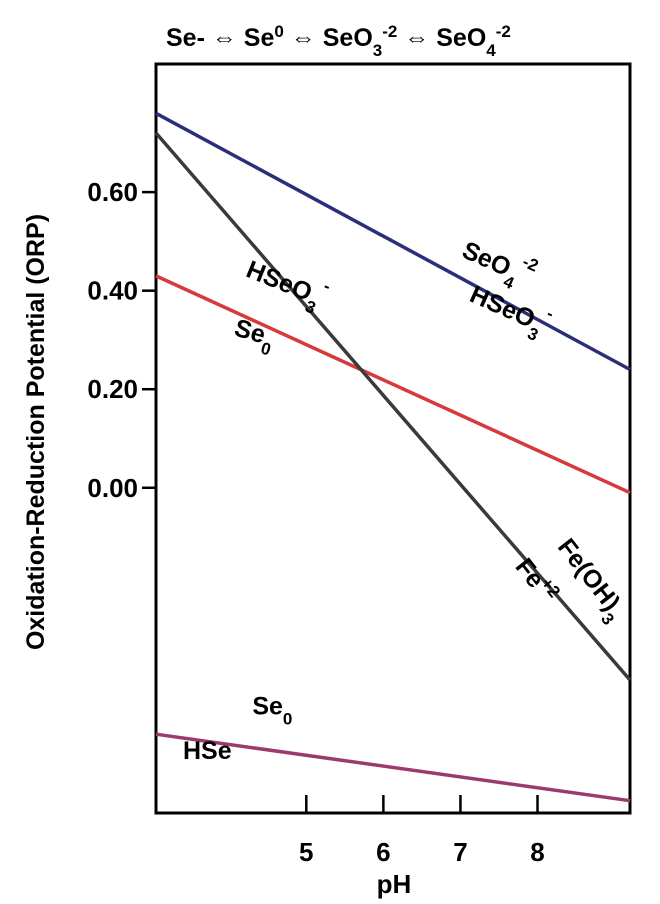  Describe the element at coordinates (537, 852) in the screenshot. I see `x-tick-label: 8` at that location.